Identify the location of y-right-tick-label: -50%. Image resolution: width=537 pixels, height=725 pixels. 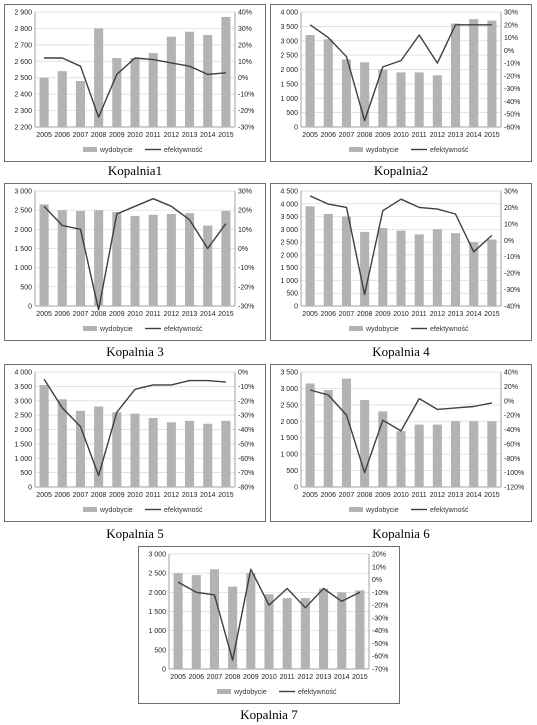
(246, 444).